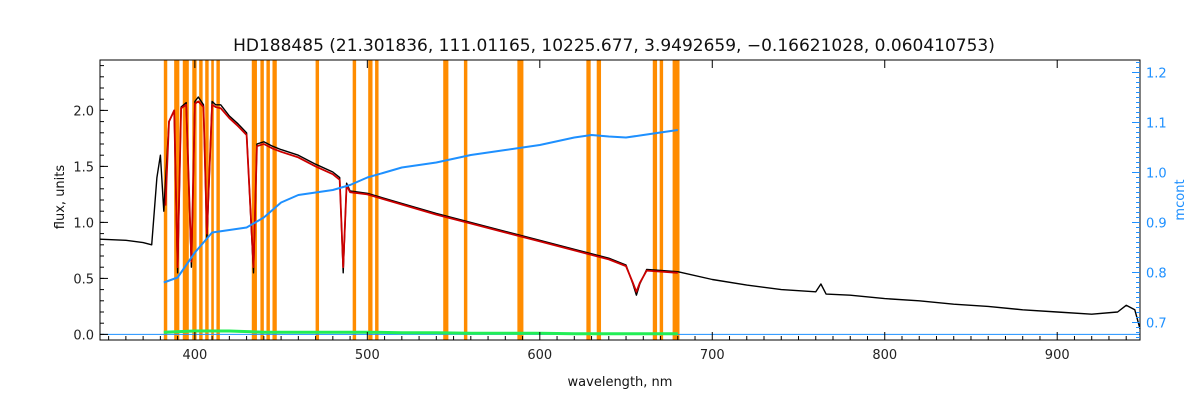 The image size is (1200, 400). What do you see at coordinates (712, 355) in the screenshot?
I see `x-tick-label-700: 700` at bounding box center [712, 355].